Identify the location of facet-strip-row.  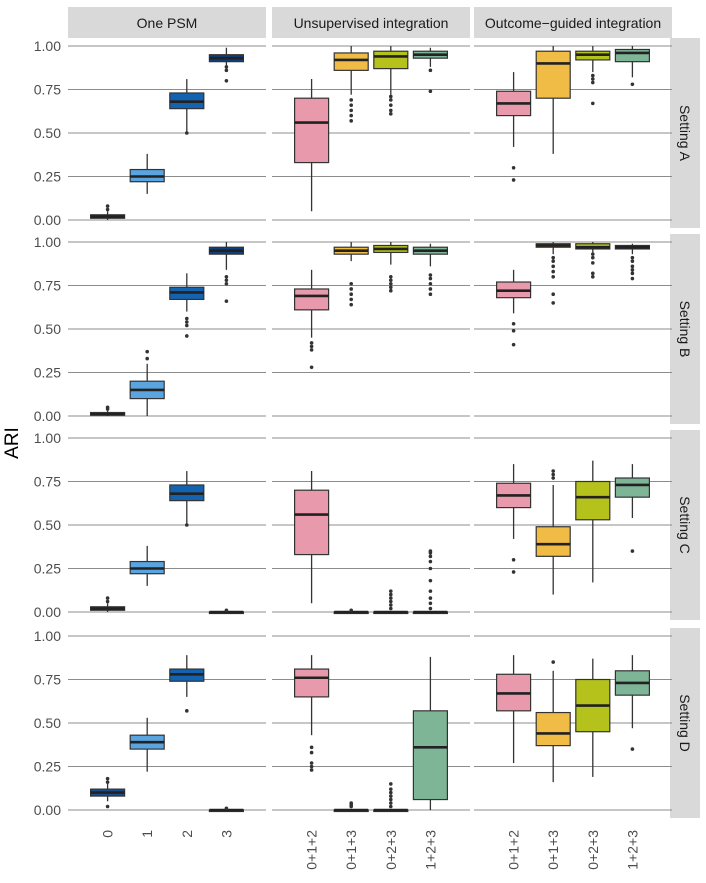
(685, 133).